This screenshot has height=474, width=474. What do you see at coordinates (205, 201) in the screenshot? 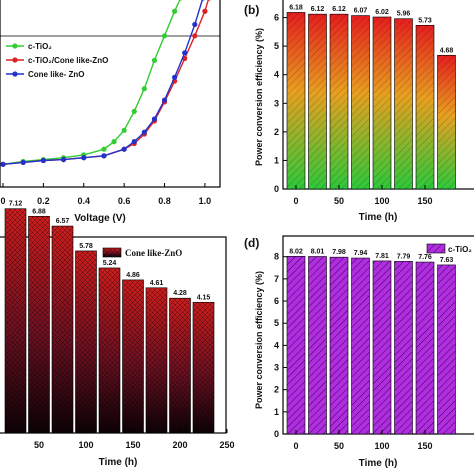
I see `x-tick-label: 1.0` at bounding box center [205, 201].